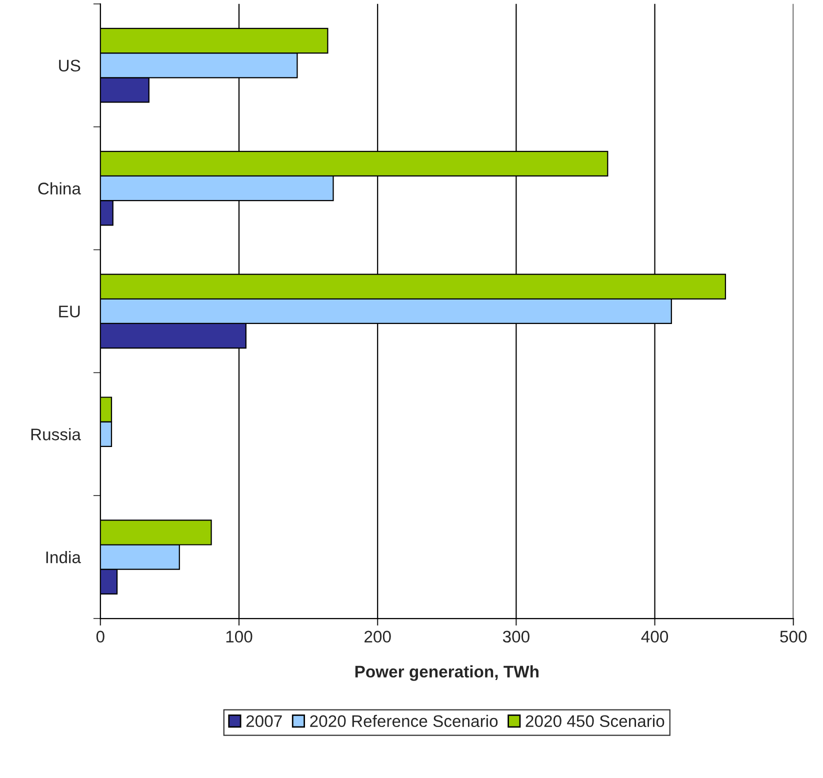 This screenshot has width=823, height=778. I want to click on legend-label: 2020 Reference Scenario, so click(404, 721).